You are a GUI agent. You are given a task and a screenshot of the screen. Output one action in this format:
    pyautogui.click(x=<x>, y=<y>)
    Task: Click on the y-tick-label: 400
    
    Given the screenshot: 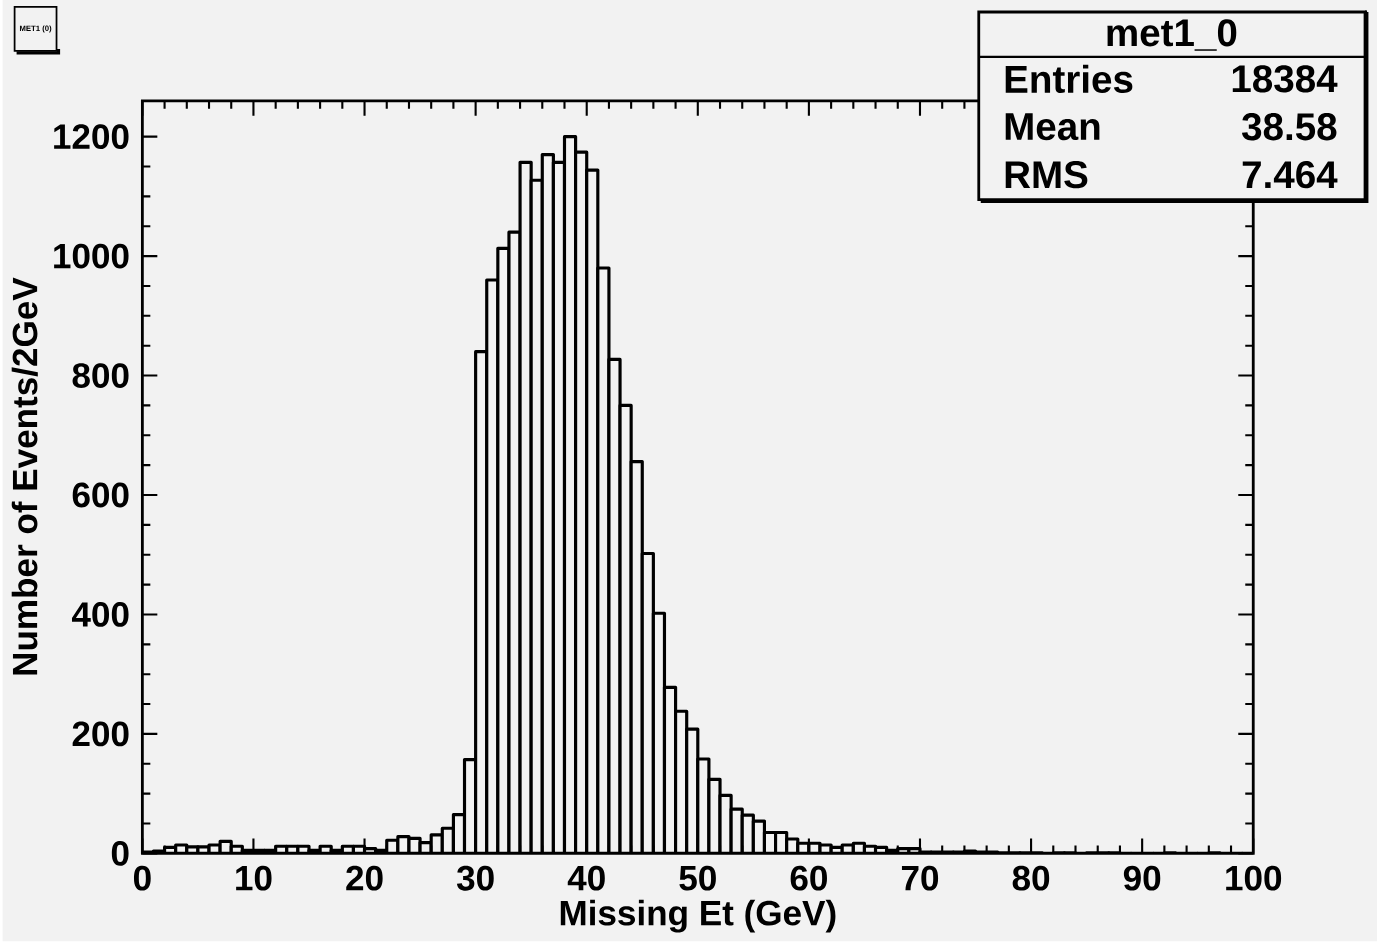 What is the action you would take?
    pyautogui.click(x=100, y=614)
    